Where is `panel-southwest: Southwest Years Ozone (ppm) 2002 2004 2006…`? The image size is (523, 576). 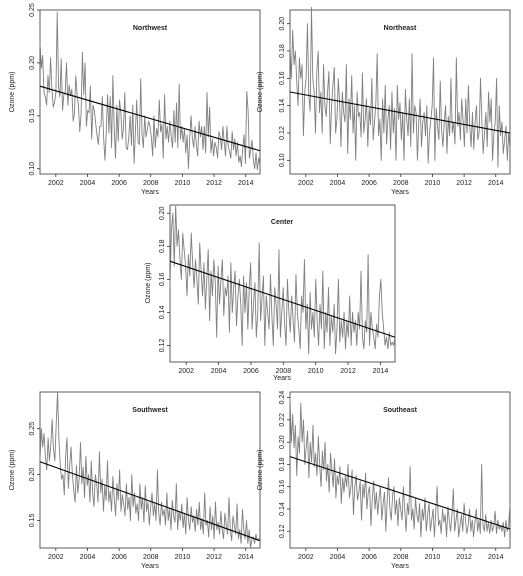
panel-southwest: Southwest Years Ozone (ppm) 2002 2004 2006… is located at coordinates (135, 480).